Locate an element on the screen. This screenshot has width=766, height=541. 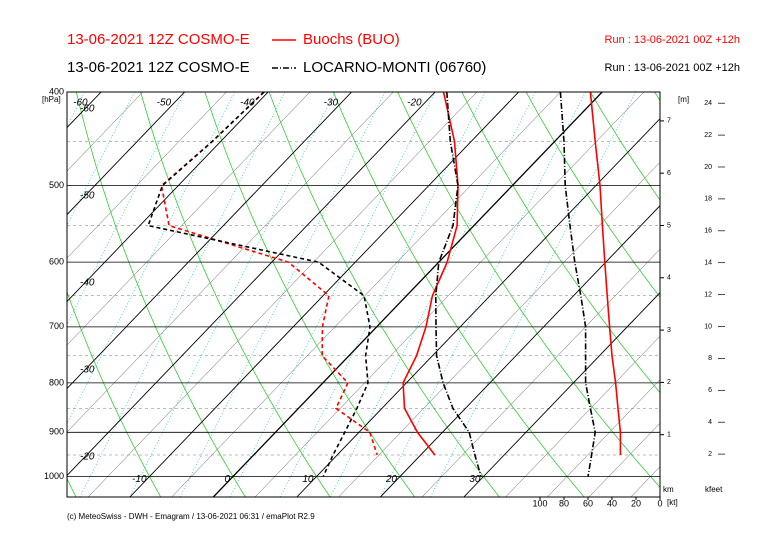
kfeet-tick-label: 14 is located at coordinates (708, 263).